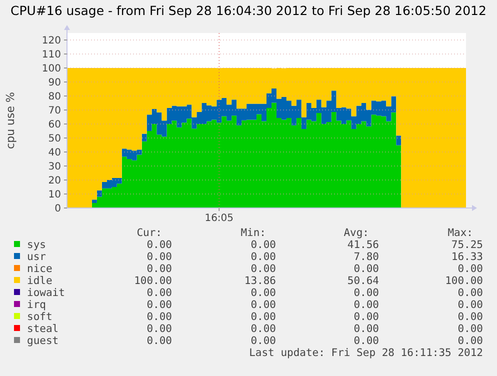 The height and width of the screenshot is (376, 497). Describe the element at coordinates (54, 153) in the screenshot. I see `y-tick-label: 40` at that location.